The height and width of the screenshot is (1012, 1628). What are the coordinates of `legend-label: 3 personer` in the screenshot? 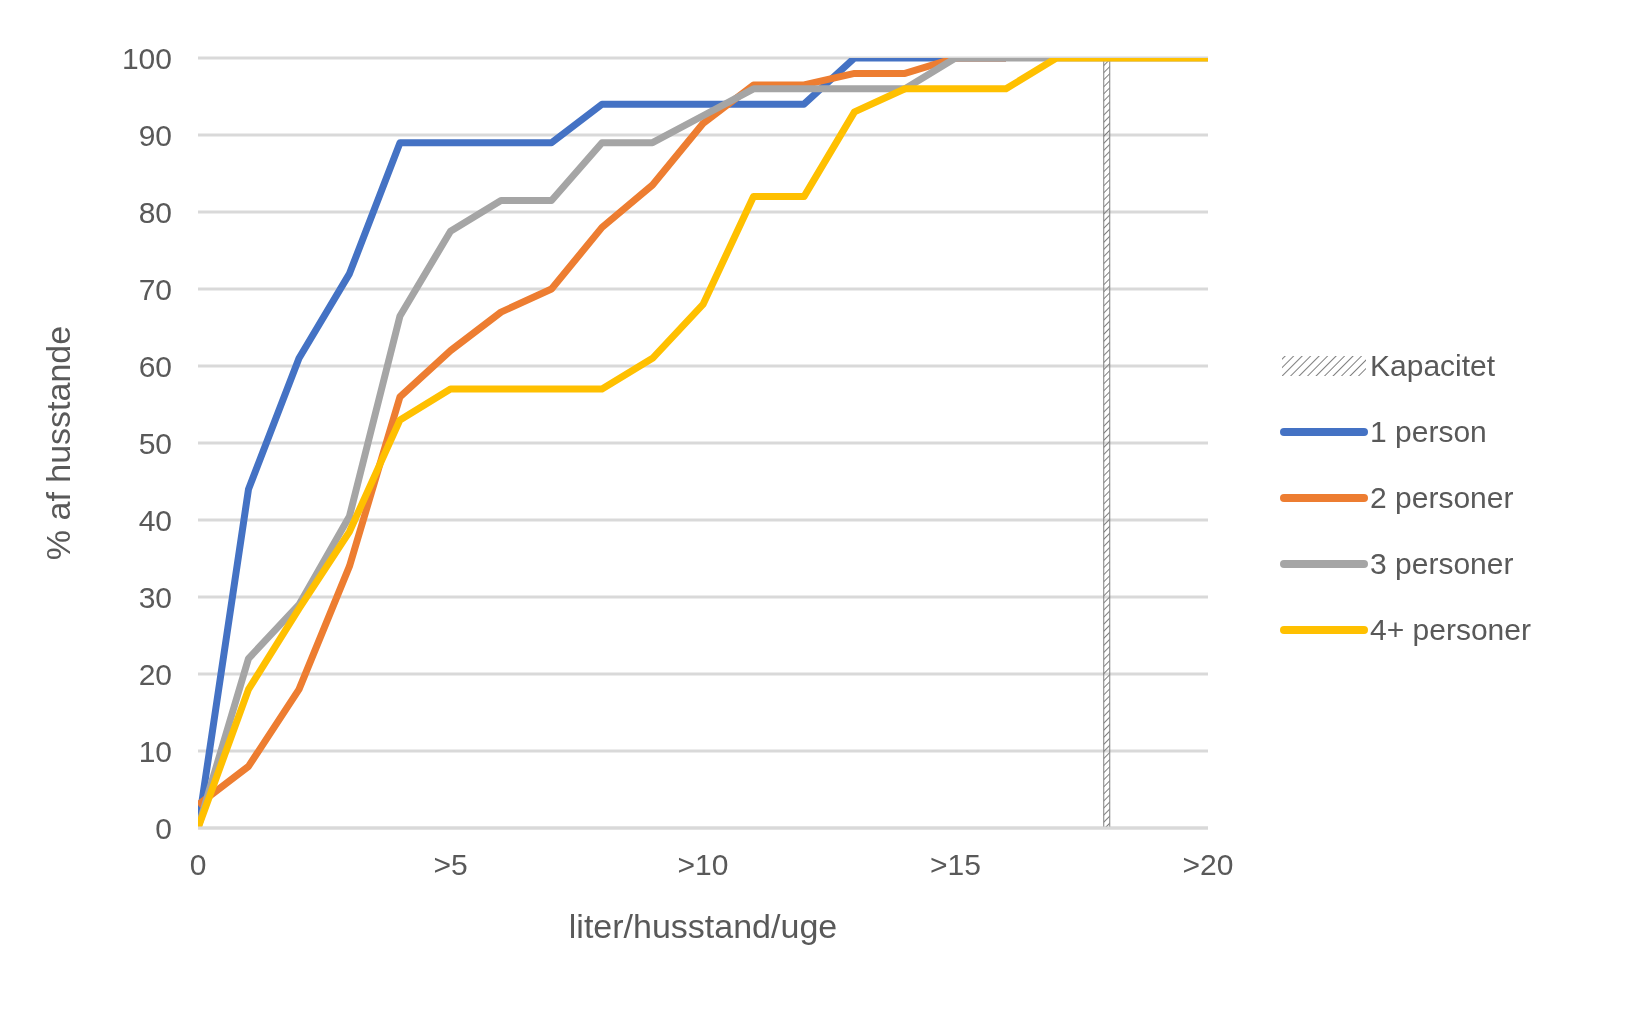 It's located at (1442, 564).